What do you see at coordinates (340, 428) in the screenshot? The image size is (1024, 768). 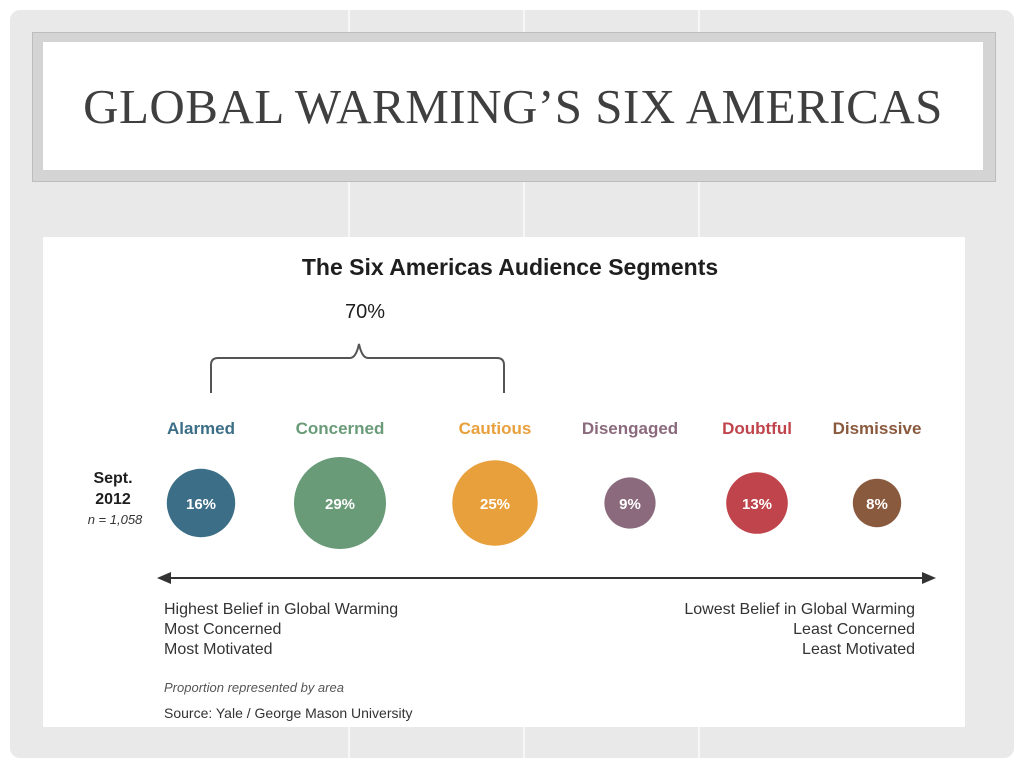 I see `segment-label-concerned: Concerned` at bounding box center [340, 428].